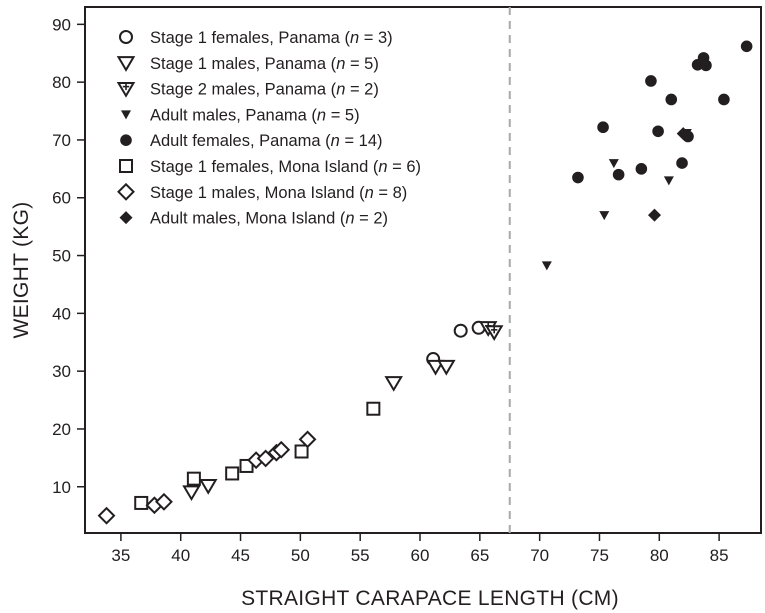 The height and width of the screenshot is (613, 765). I want to click on legend-label: Stage 1 males, Panama (n = 5), so click(264, 64).